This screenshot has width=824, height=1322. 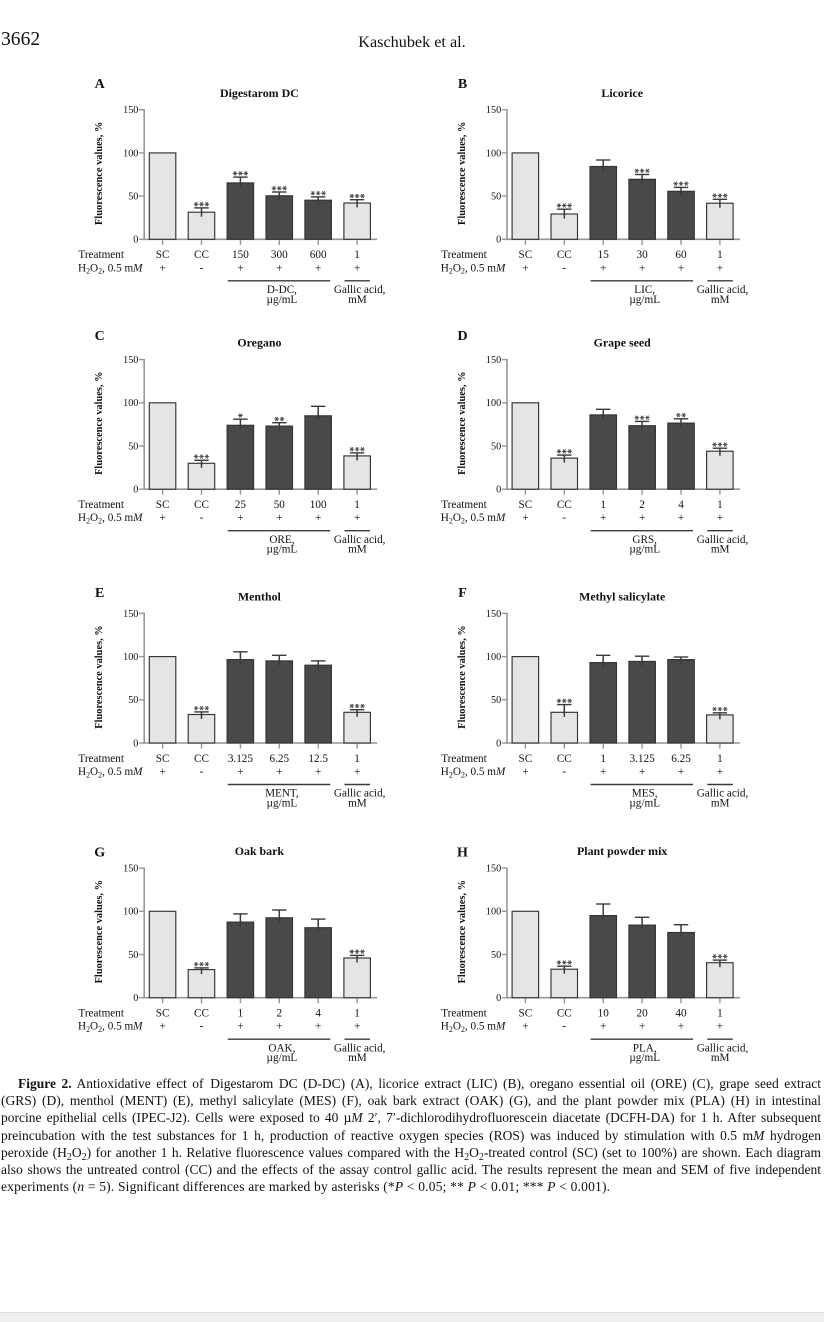 I want to click on svg-text: 2, so click(x=642, y=505).